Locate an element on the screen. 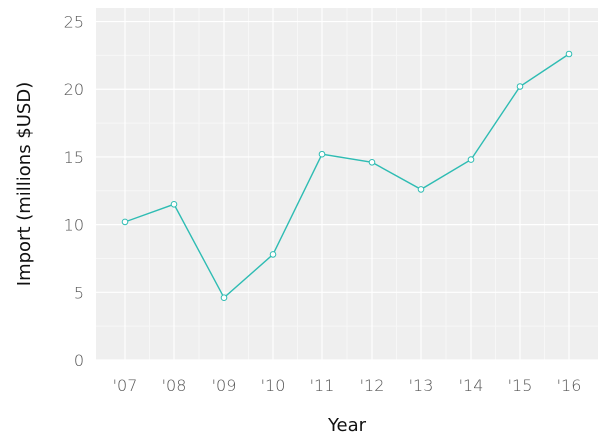 This screenshot has height=435, width=598. x-tick-label: '10 is located at coordinates (273, 385).